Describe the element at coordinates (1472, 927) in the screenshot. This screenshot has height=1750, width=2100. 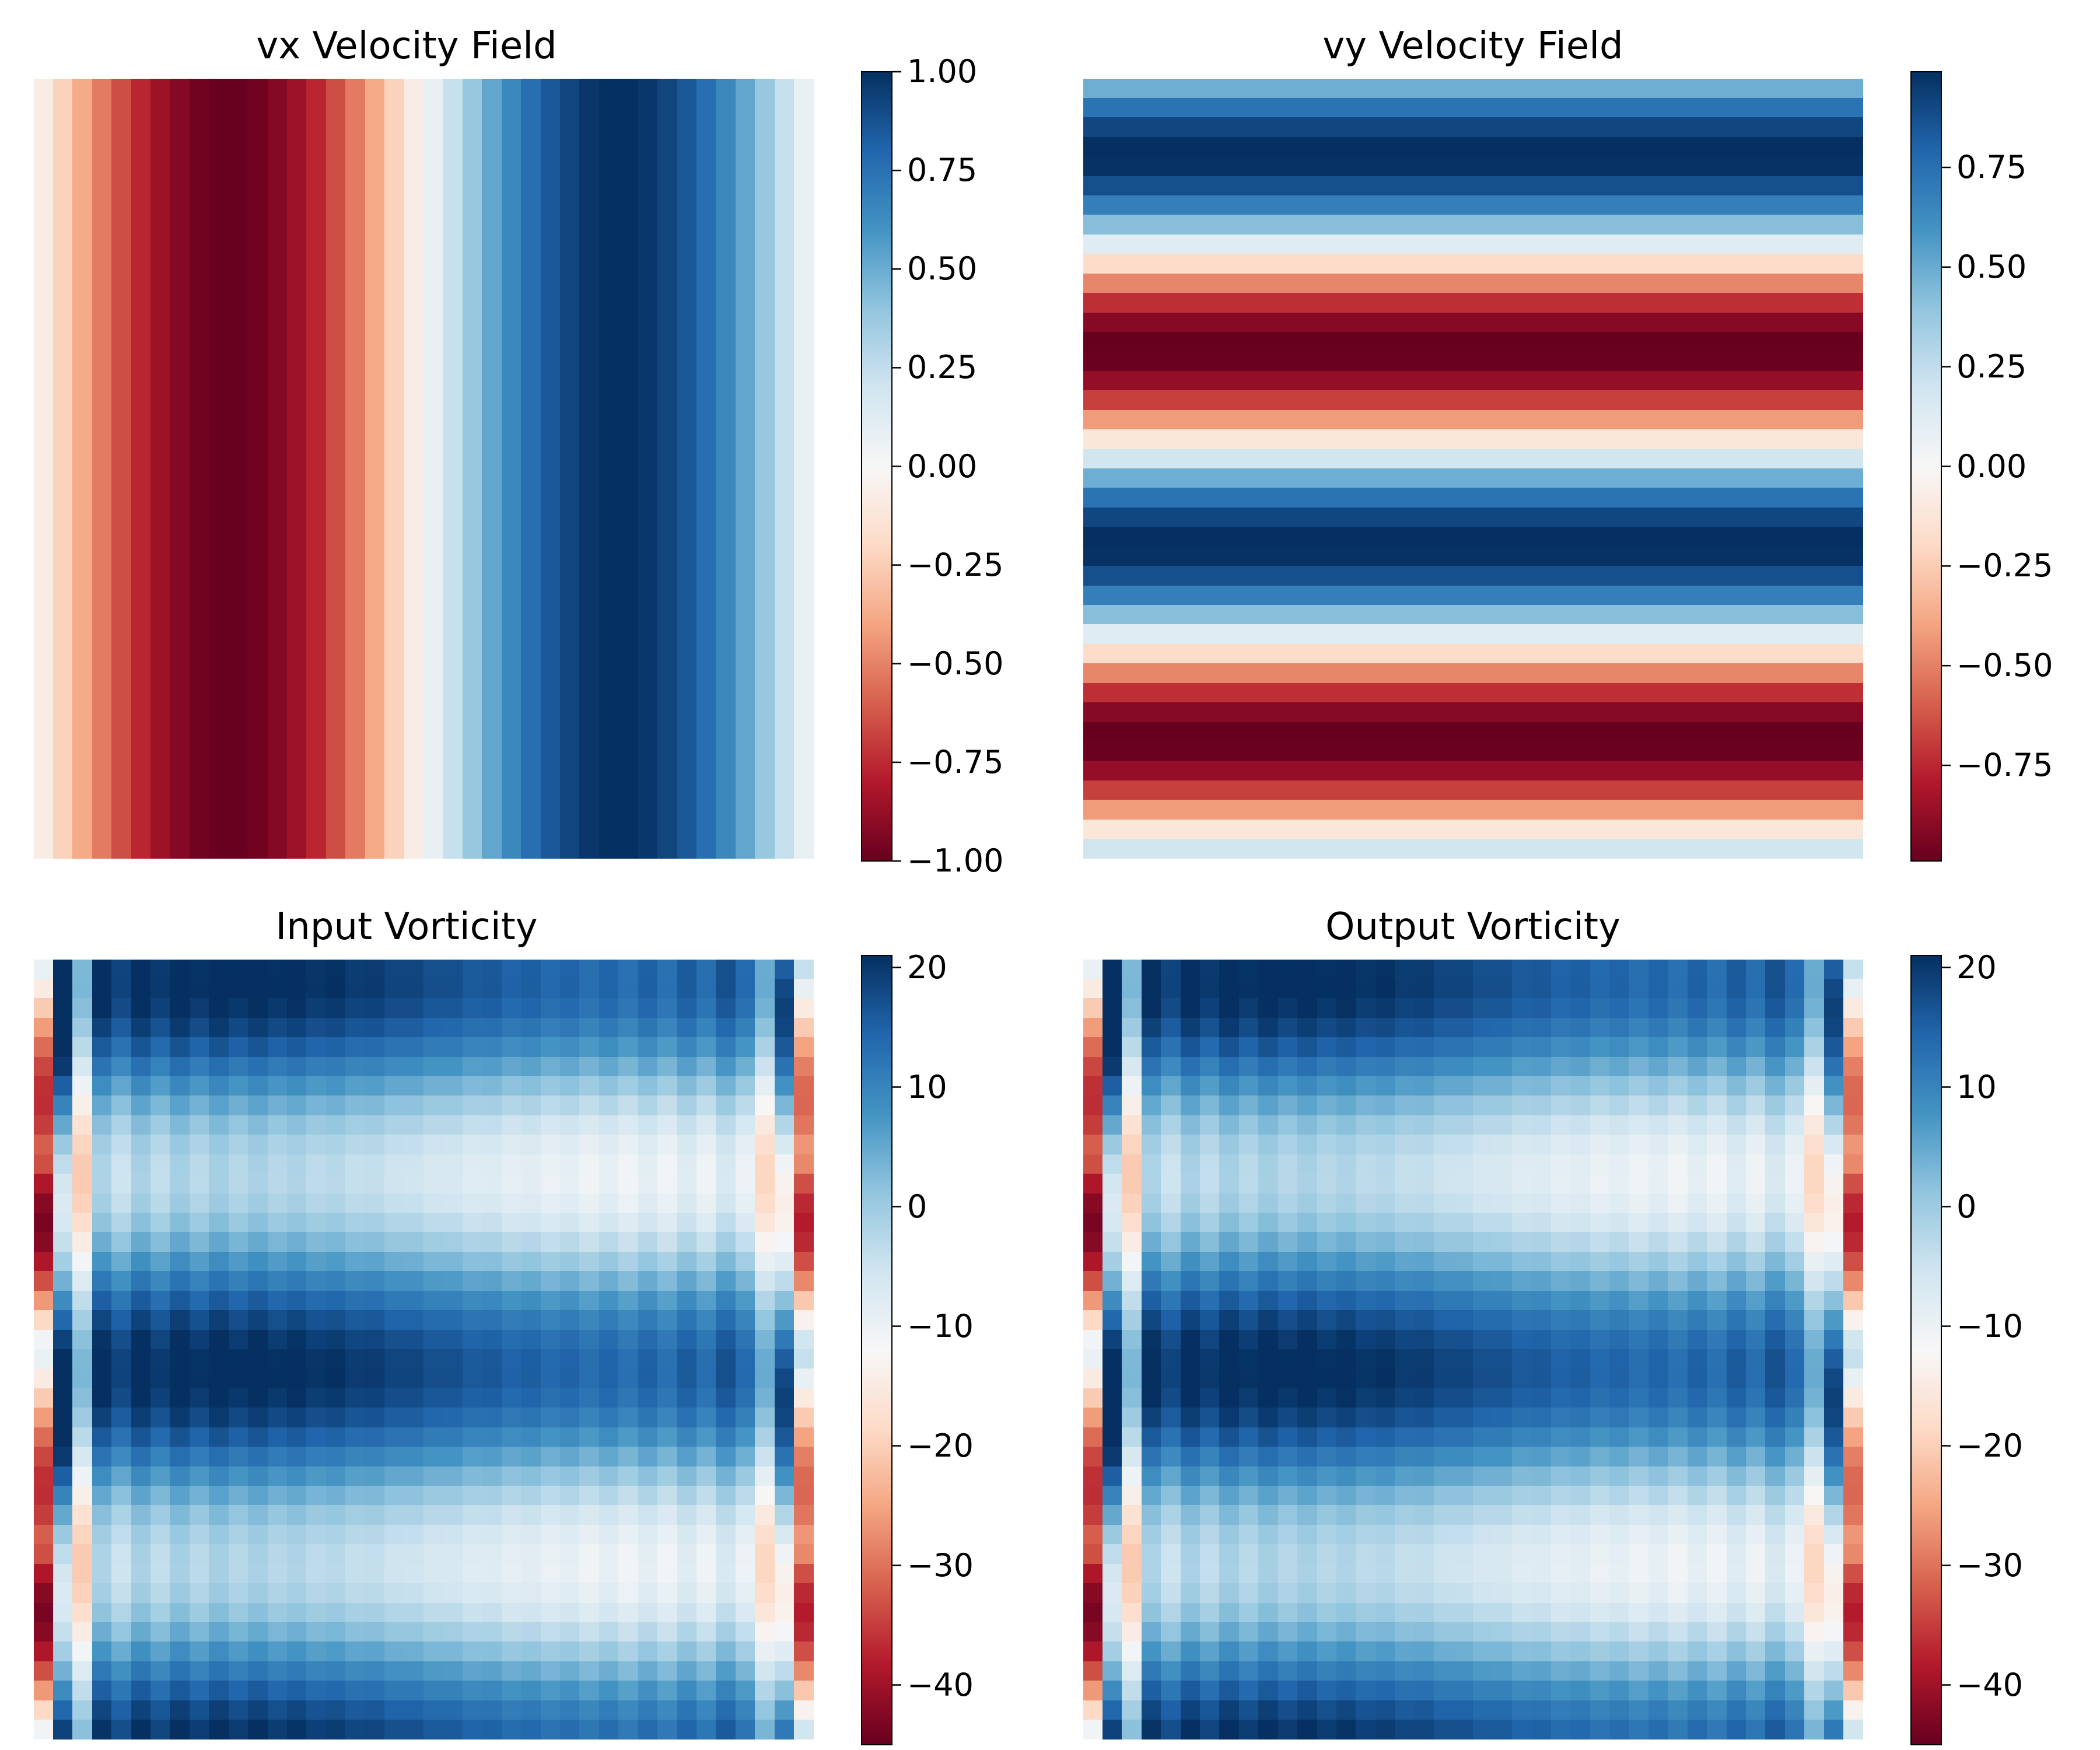
I see `panel-title: Output Vorticity` at that location.